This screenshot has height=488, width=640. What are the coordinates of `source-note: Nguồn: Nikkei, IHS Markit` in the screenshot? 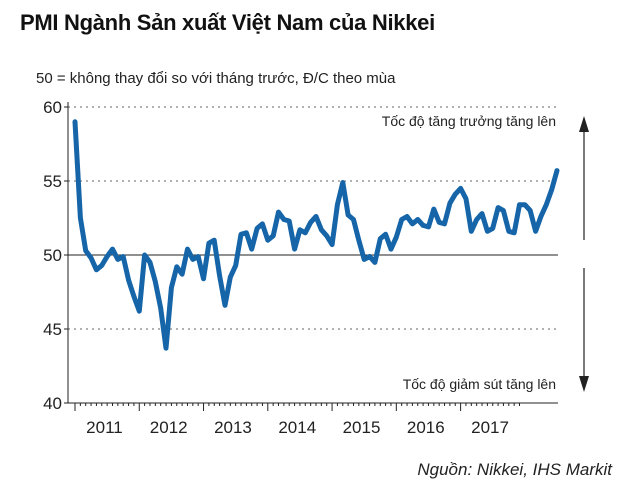 It's located at (514, 469).